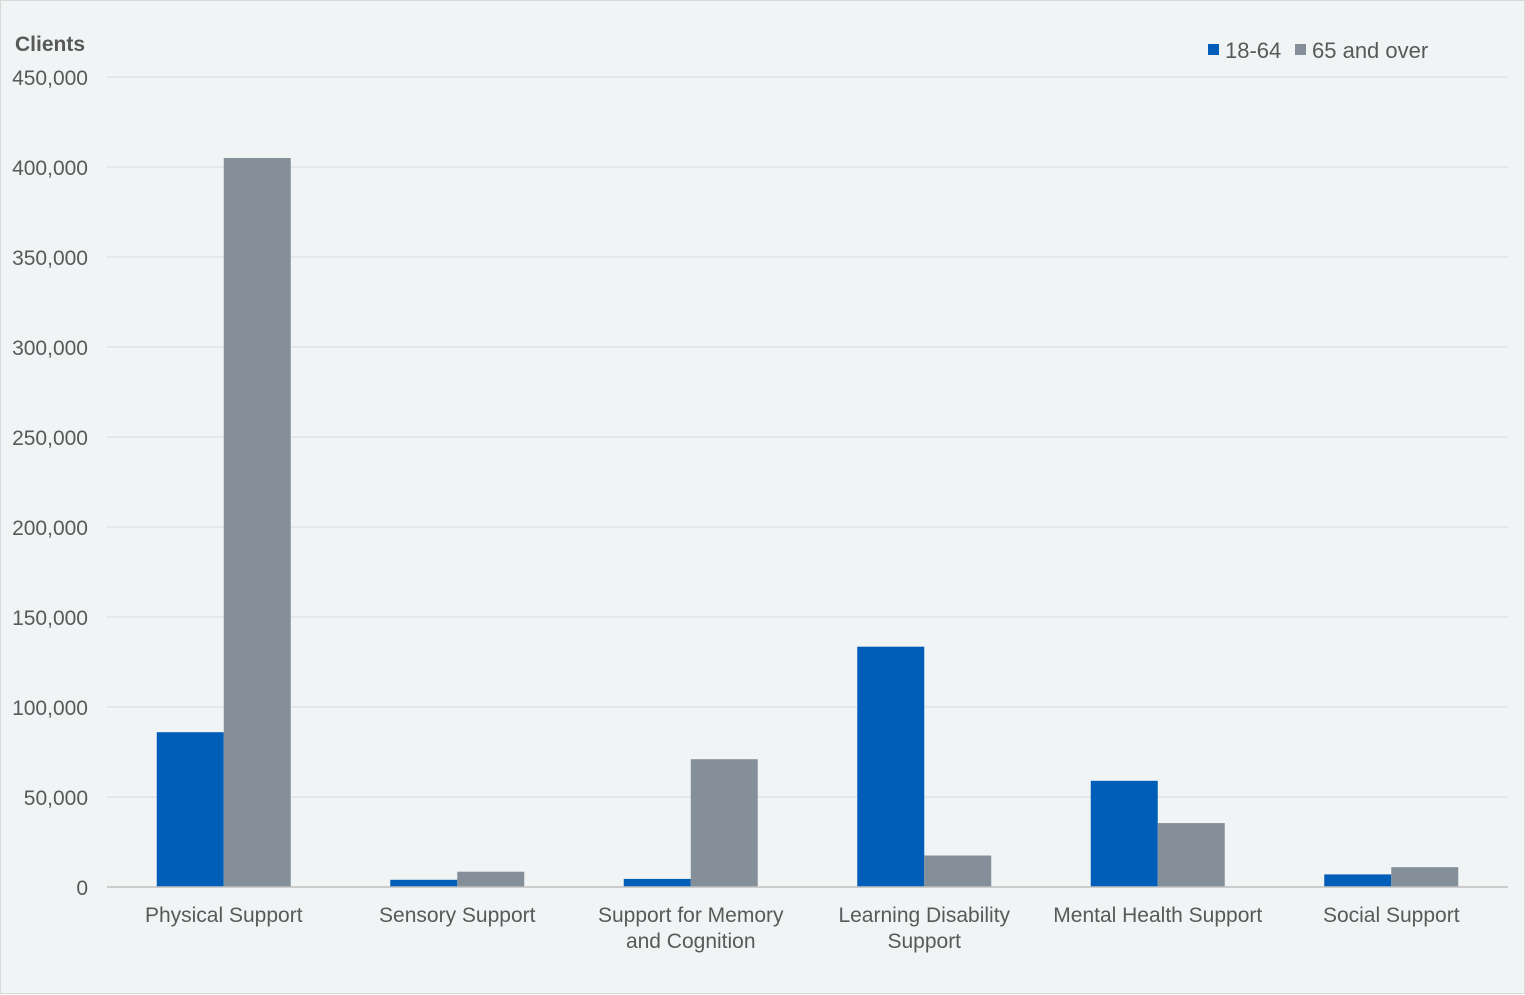 The width and height of the screenshot is (1525, 995). What do you see at coordinates (50, 78) in the screenshot?
I see `y-tick-label: 450,000` at bounding box center [50, 78].